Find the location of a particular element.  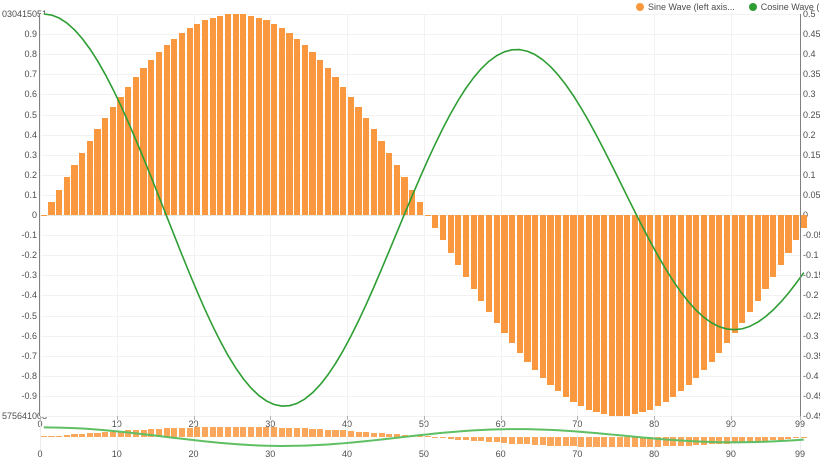

navigator is located at coordinates (423, 437).